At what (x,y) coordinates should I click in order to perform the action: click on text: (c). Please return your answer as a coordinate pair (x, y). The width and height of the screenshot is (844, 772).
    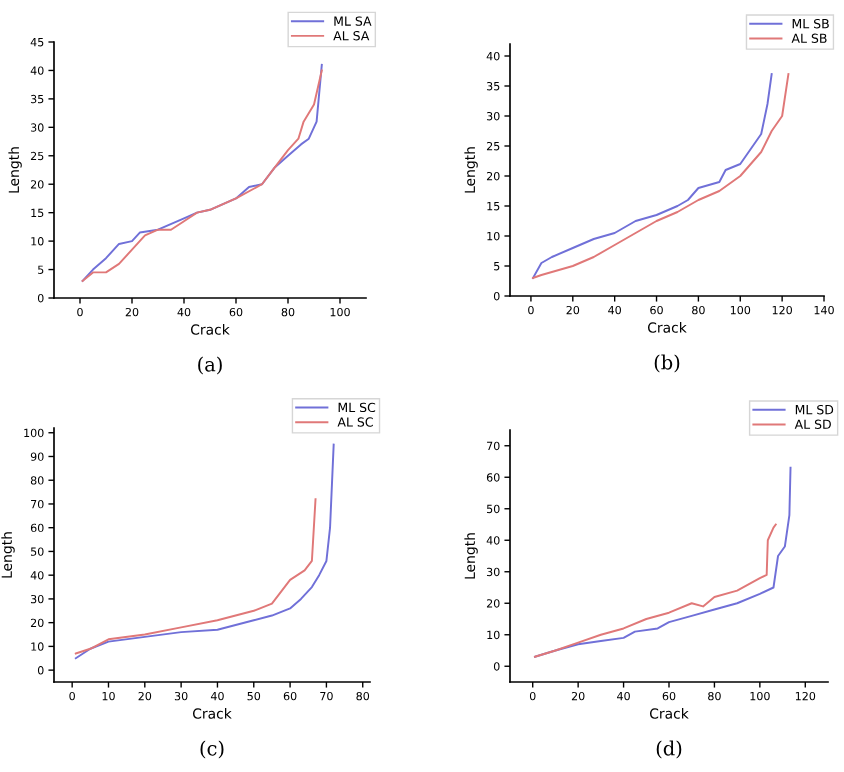
    Looking at the image, I should click on (212, 749).